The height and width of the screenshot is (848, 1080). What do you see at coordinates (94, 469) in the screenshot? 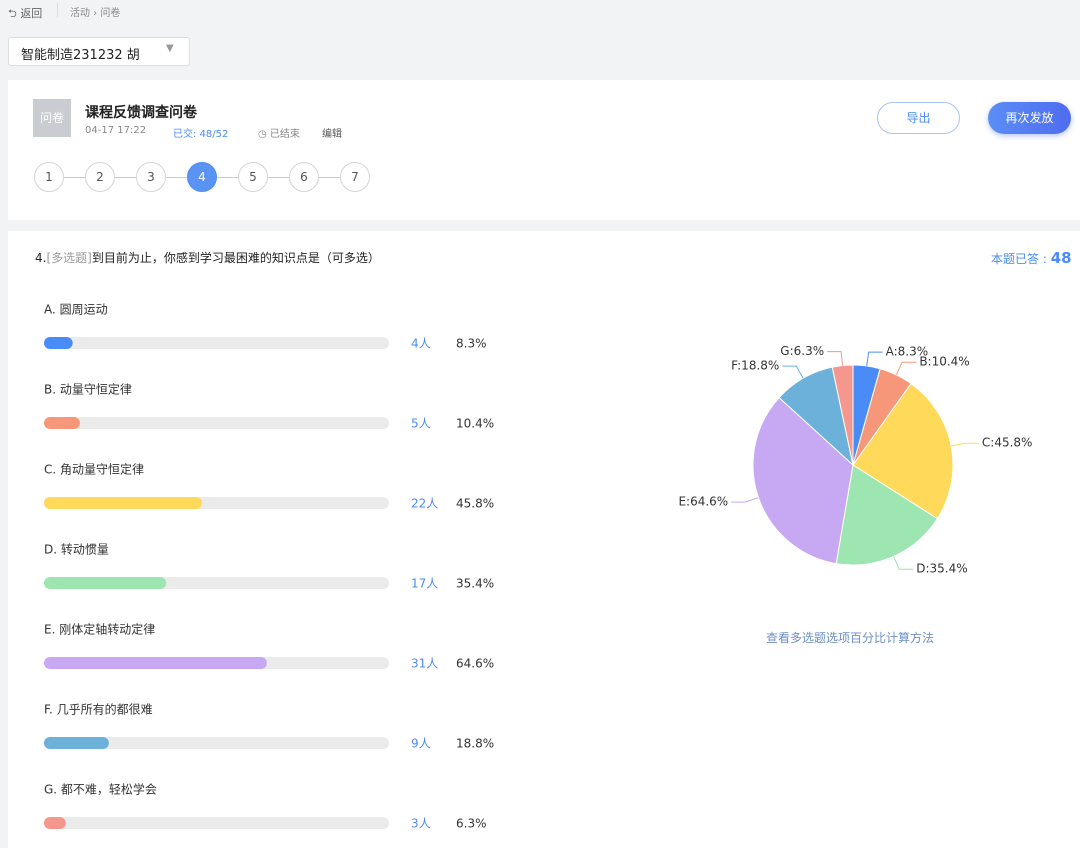
I see `option-label: C. 角动量守恒定律` at bounding box center [94, 469].